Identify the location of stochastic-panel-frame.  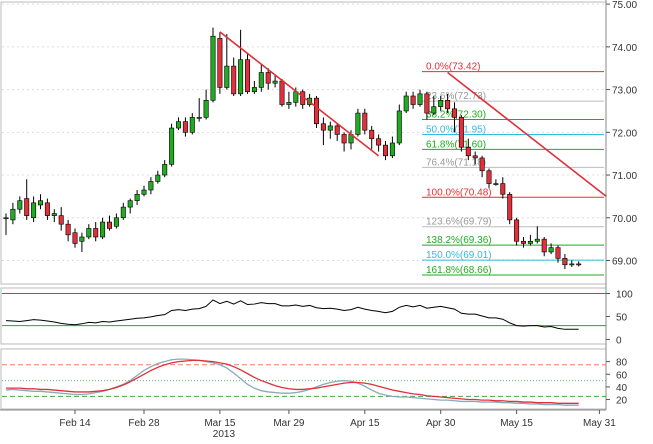
(303, 379).